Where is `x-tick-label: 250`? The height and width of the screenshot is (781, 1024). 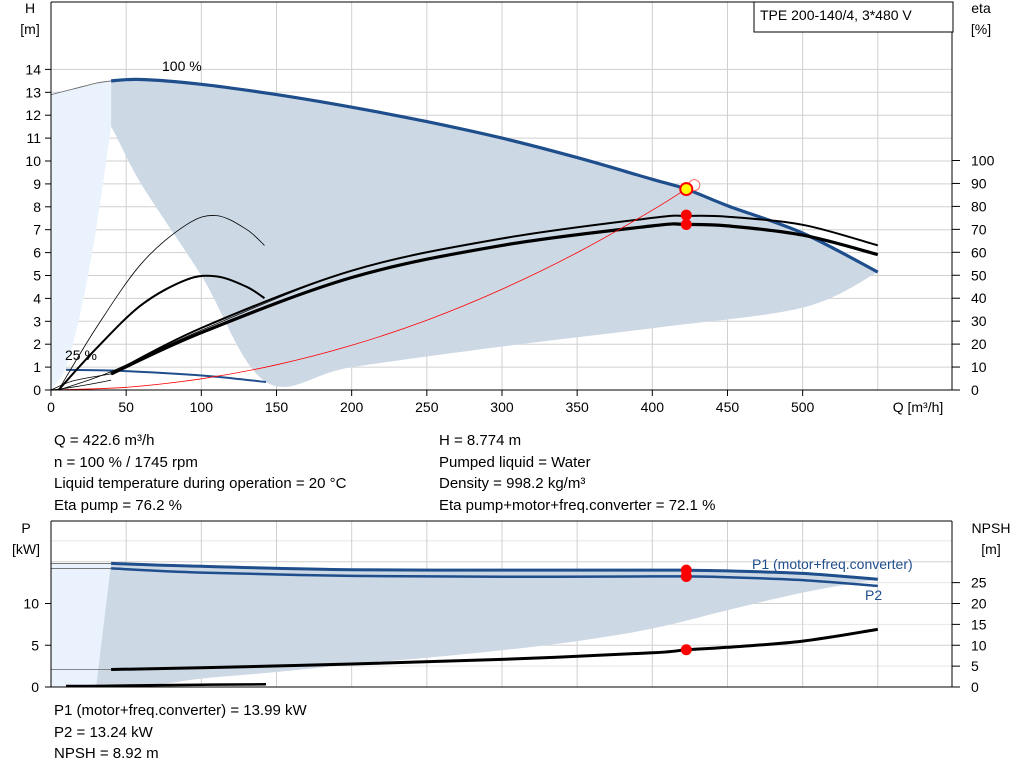
x-tick-label: 250 is located at coordinates (427, 407).